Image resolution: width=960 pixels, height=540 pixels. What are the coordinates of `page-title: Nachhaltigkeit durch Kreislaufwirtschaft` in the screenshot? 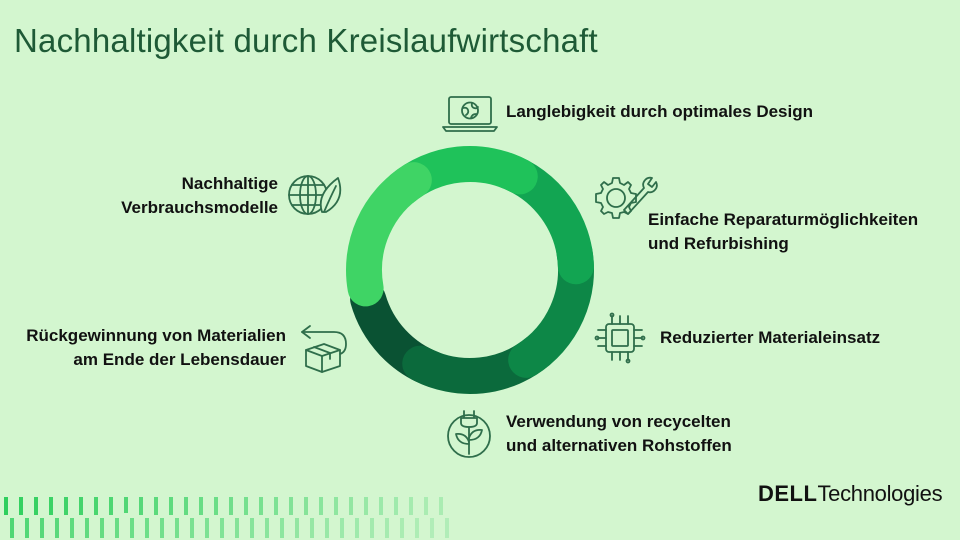 It's located at (306, 40).